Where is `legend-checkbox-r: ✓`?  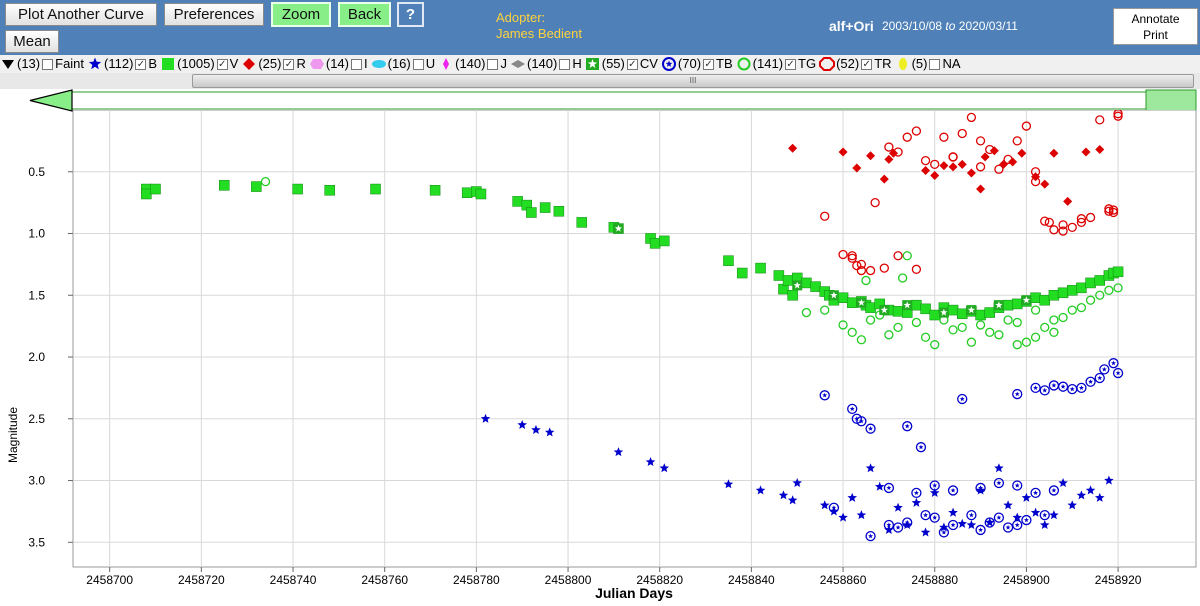 legend-checkbox-r: ✓ is located at coordinates (289, 64).